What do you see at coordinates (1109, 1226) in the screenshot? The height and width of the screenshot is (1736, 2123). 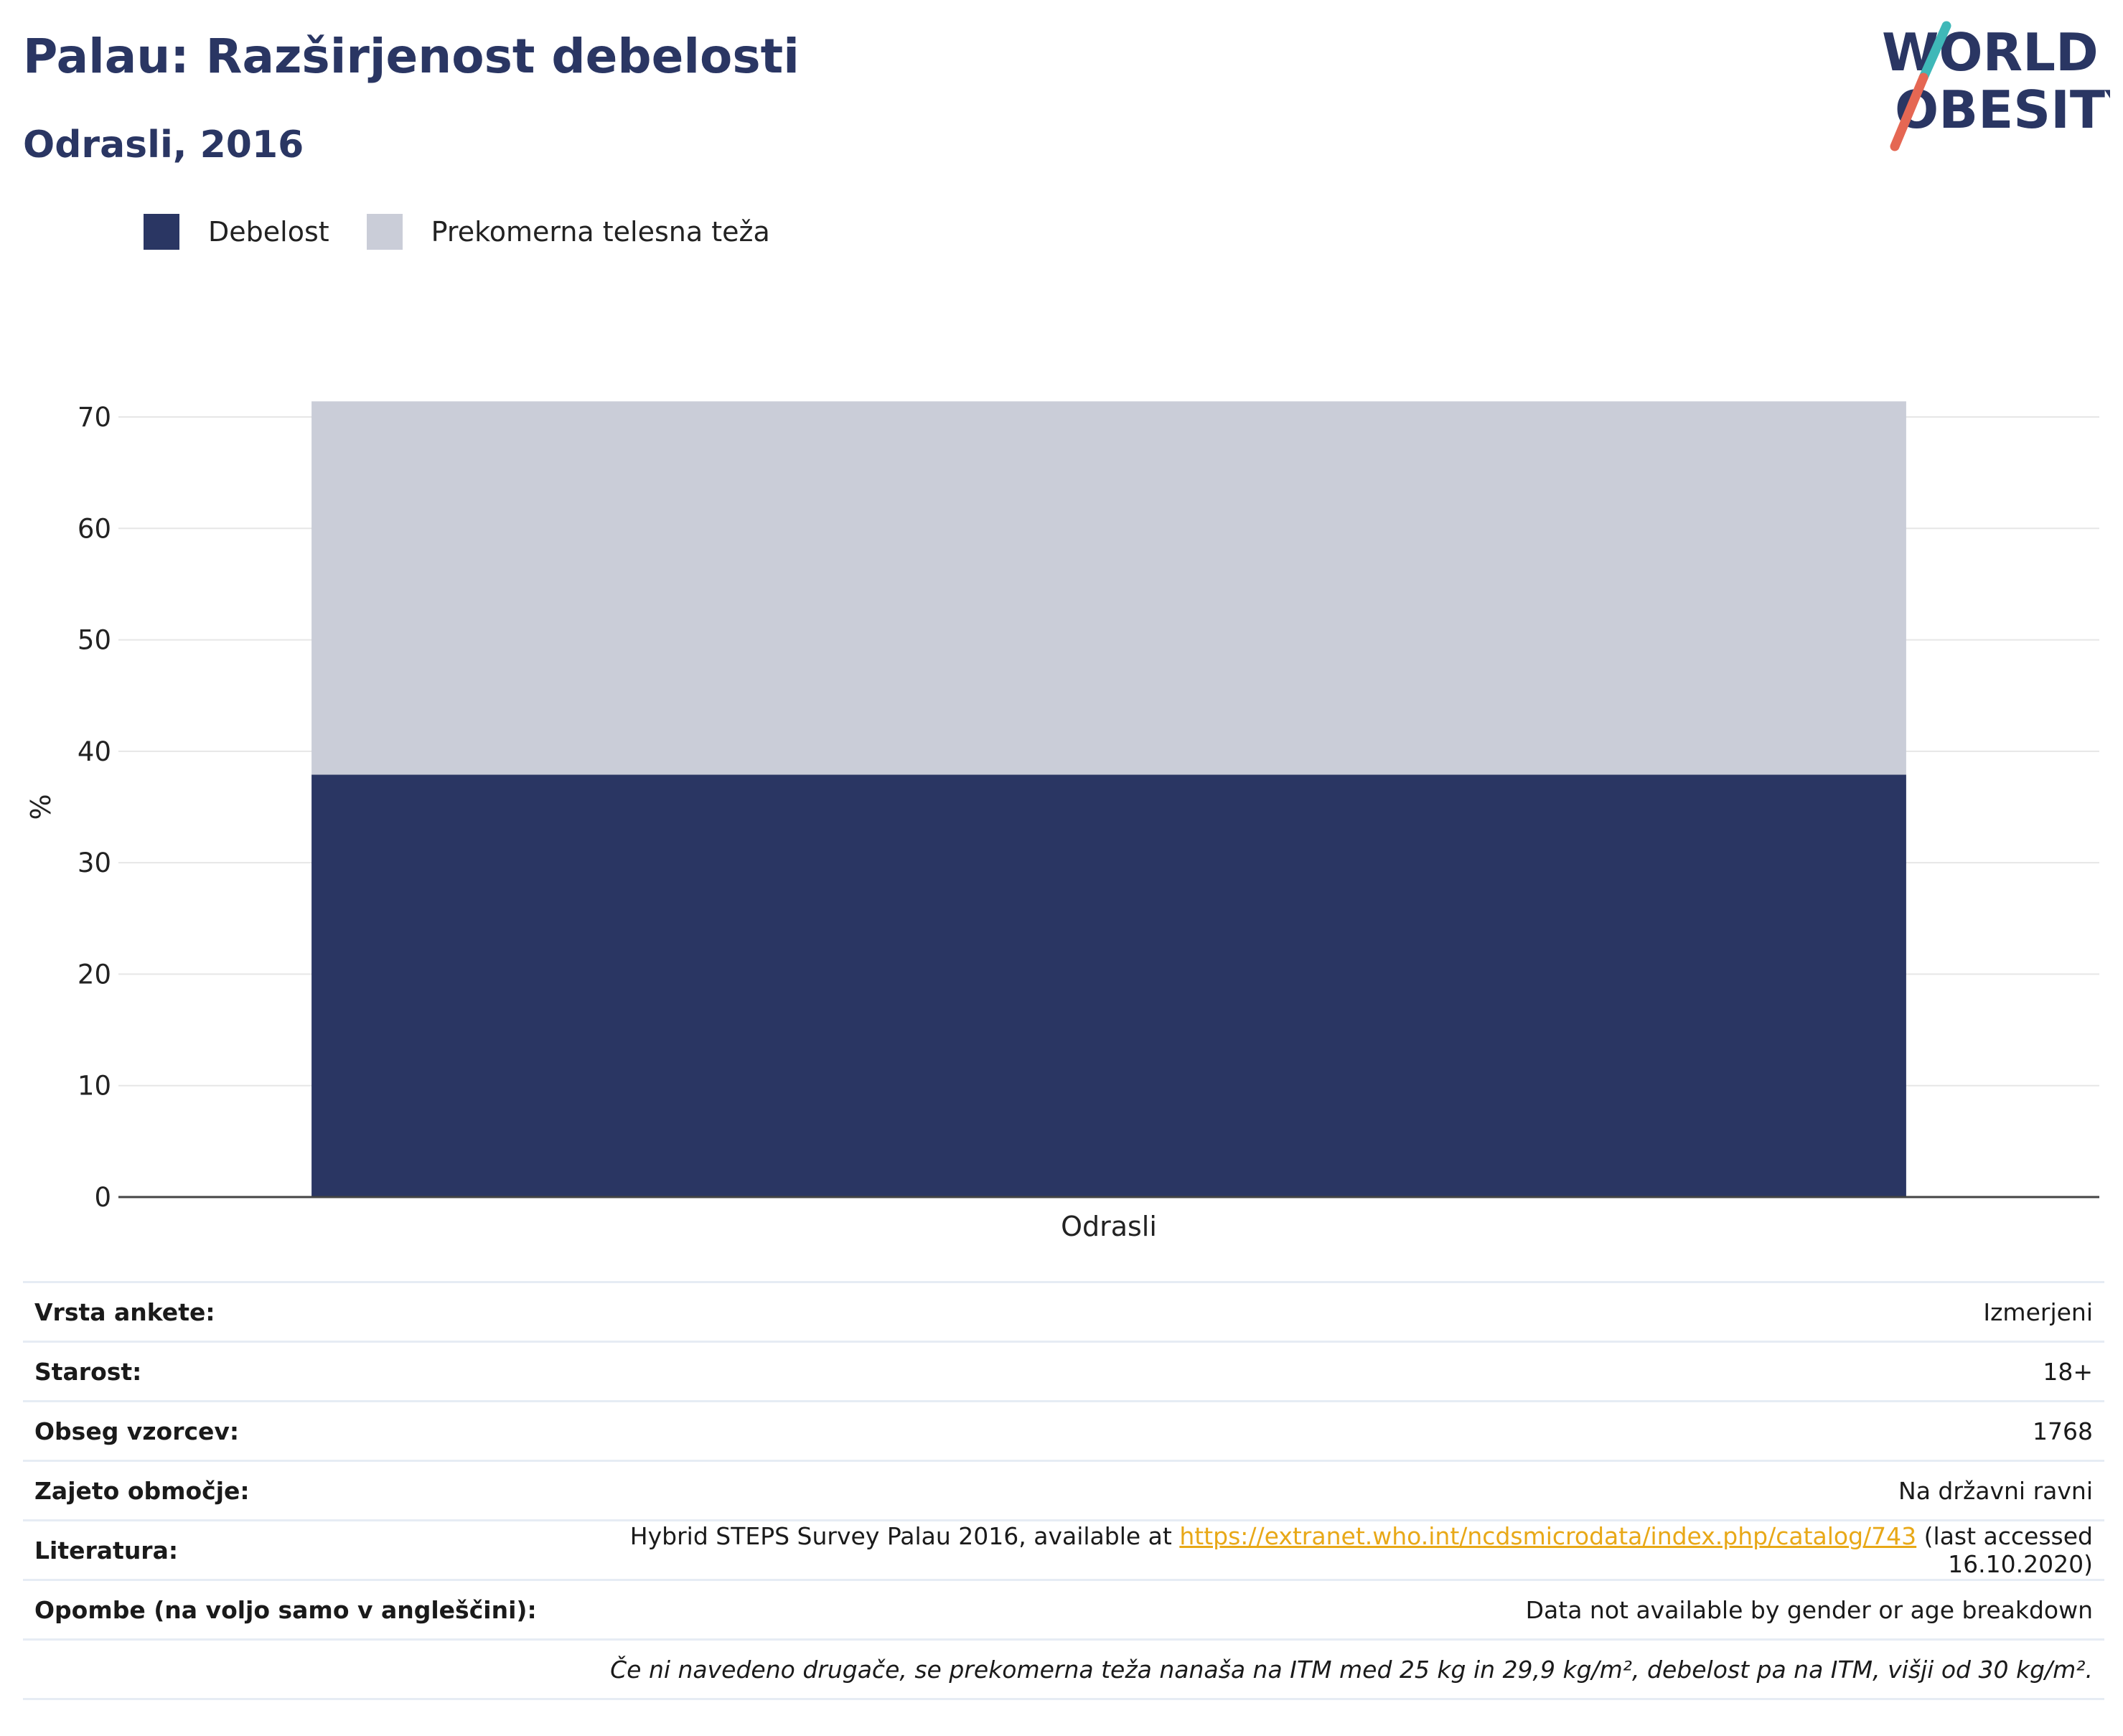 I see `x-category-label: Odrasli` at bounding box center [1109, 1226].